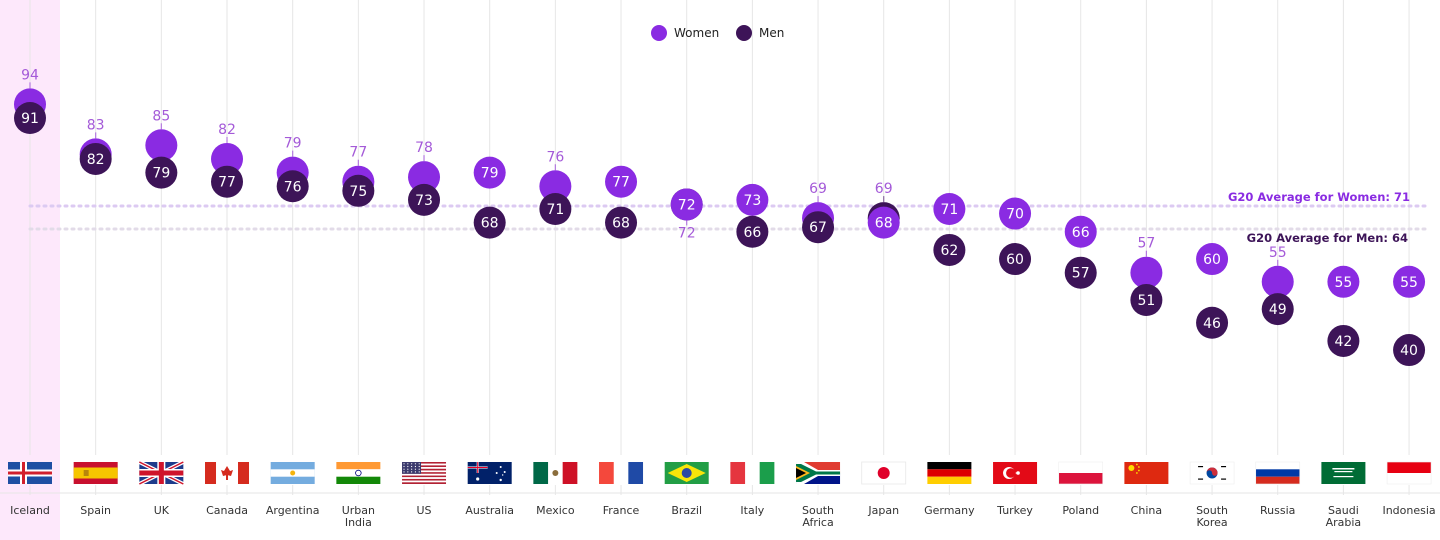 This screenshot has height=540, width=1440. Describe the element at coordinates (752, 510) in the screenshot. I see `category-label: Italy` at that location.